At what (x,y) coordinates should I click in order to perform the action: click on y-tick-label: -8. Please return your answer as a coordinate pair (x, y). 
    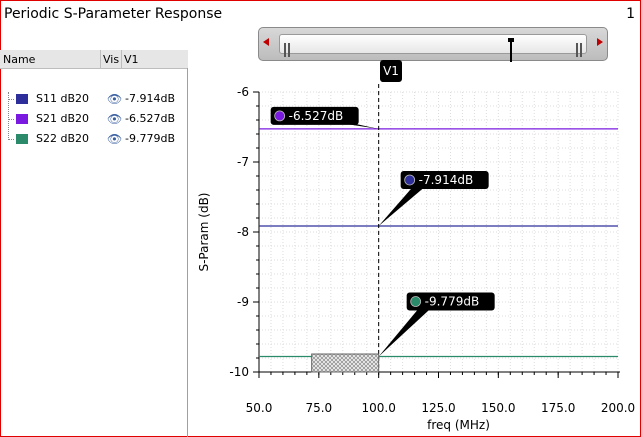
    Looking at the image, I should click on (243, 232).